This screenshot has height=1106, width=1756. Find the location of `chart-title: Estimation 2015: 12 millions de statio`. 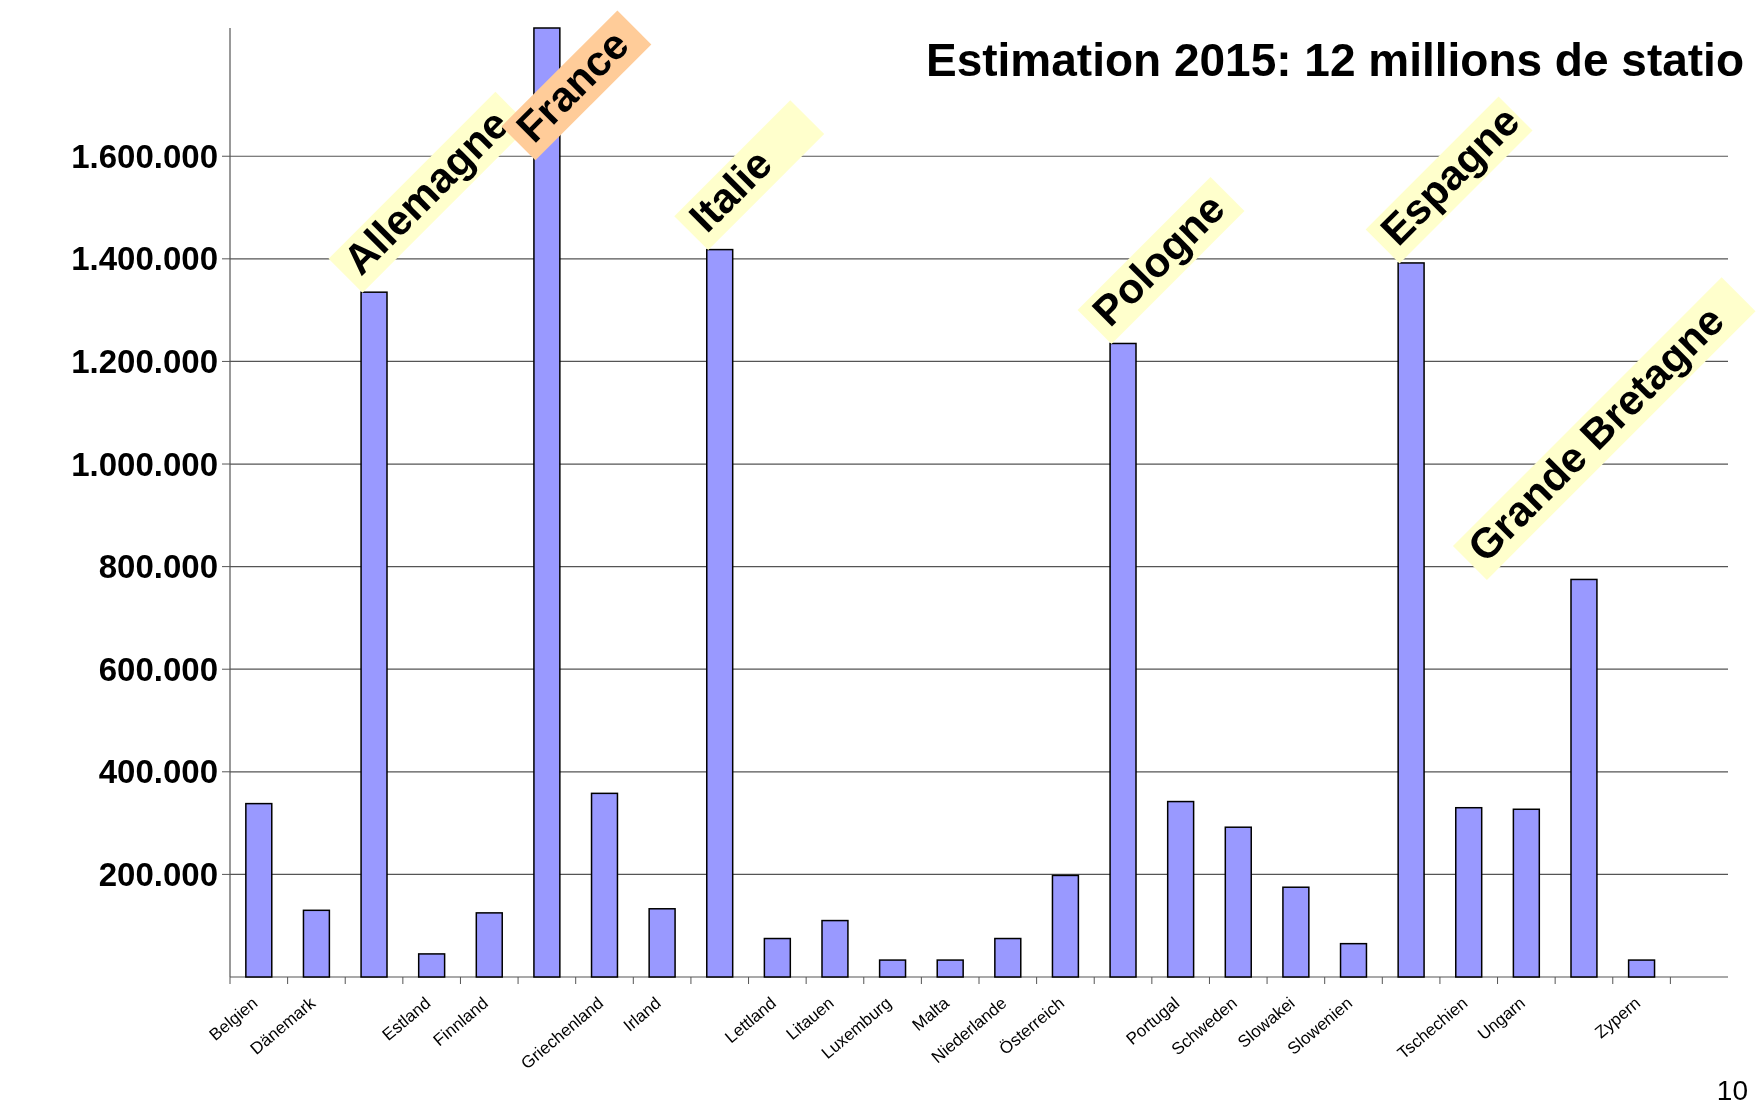

chart-title: Estimation 2015: 12 millions de statio is located at coordinates (1334, 60).